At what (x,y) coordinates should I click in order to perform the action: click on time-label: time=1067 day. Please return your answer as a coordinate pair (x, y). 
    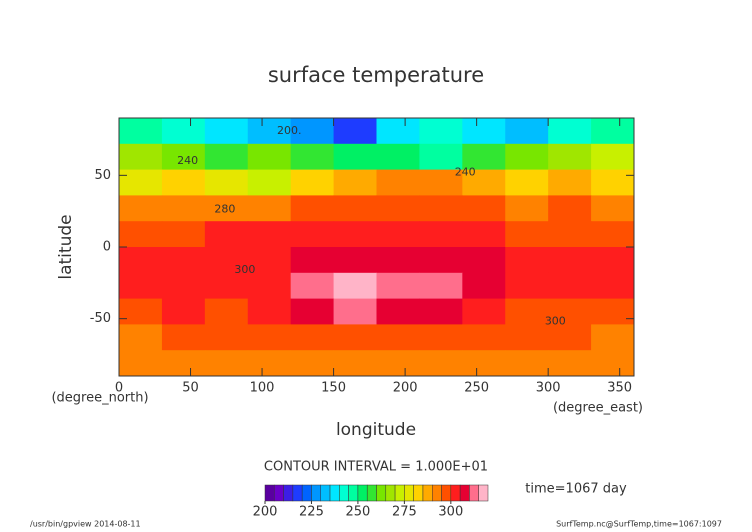
    Looking at the image, I should click on (576, 489).